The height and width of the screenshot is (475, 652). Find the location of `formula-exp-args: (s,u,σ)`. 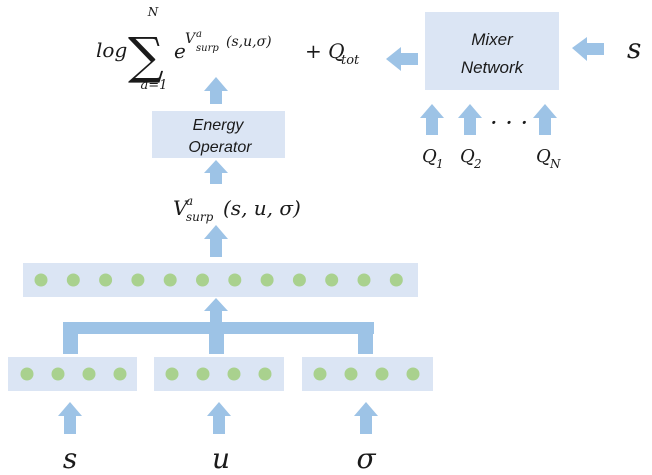

formula-exp-args: (s,u,σ) is located at coordinates (249, 42).